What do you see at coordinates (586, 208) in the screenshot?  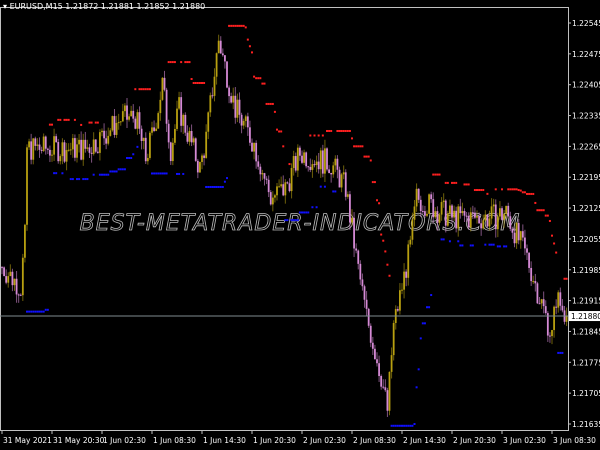 I see `y-tick-label: 1.22125` at bounding box center [586, 208].